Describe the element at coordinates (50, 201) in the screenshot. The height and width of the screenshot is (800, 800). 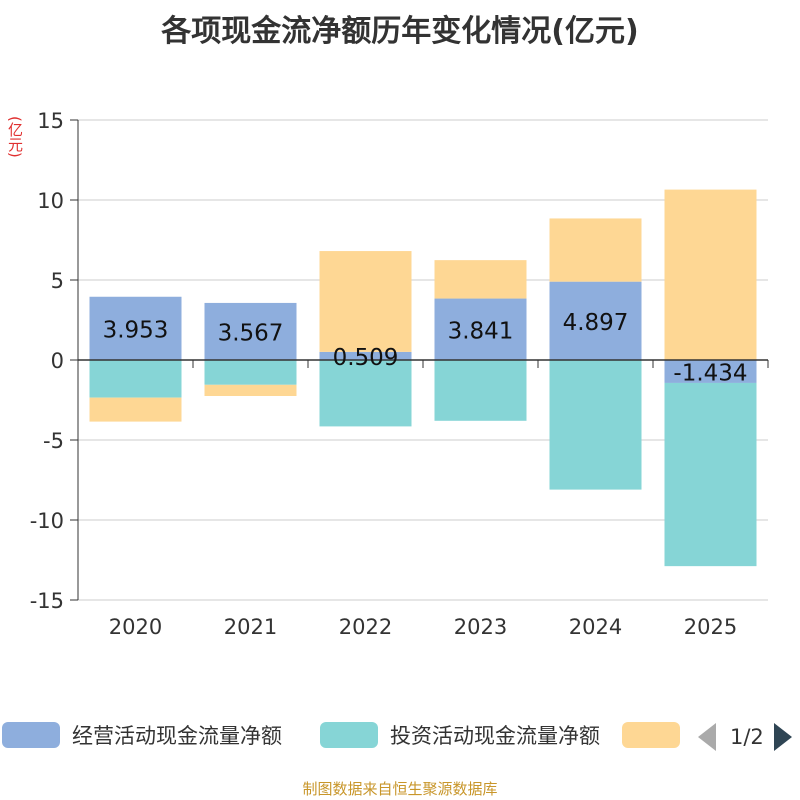
I see `y-tick-label: 10` at that location.